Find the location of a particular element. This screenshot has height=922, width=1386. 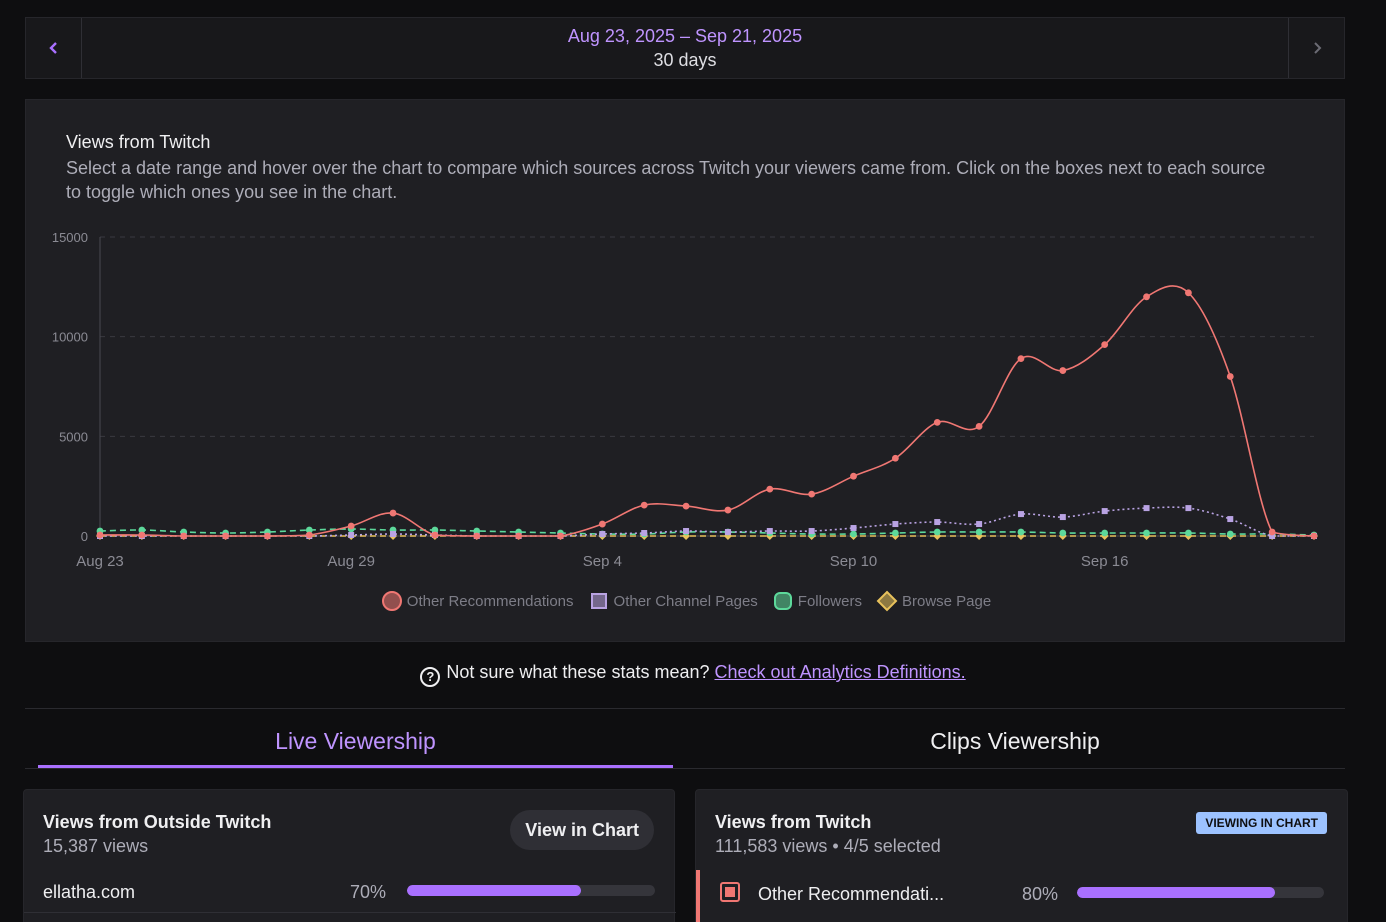

y-tick-label: 15000 is located at coordinates (70, 237).